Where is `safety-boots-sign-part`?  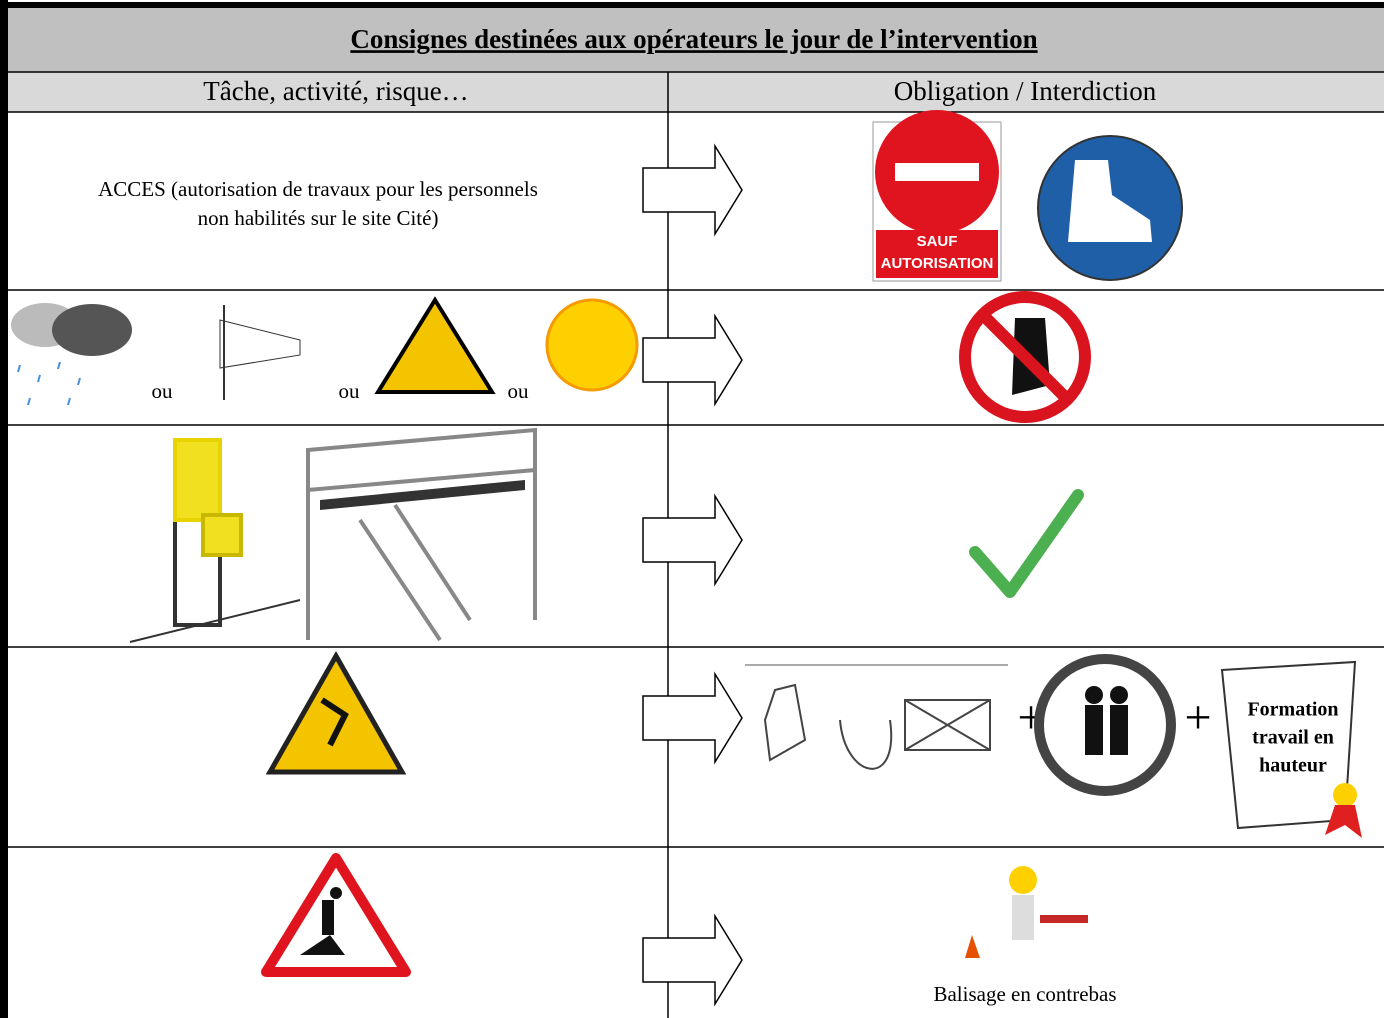
safety-boots-sign-part is located at coordinates (1110, 201).